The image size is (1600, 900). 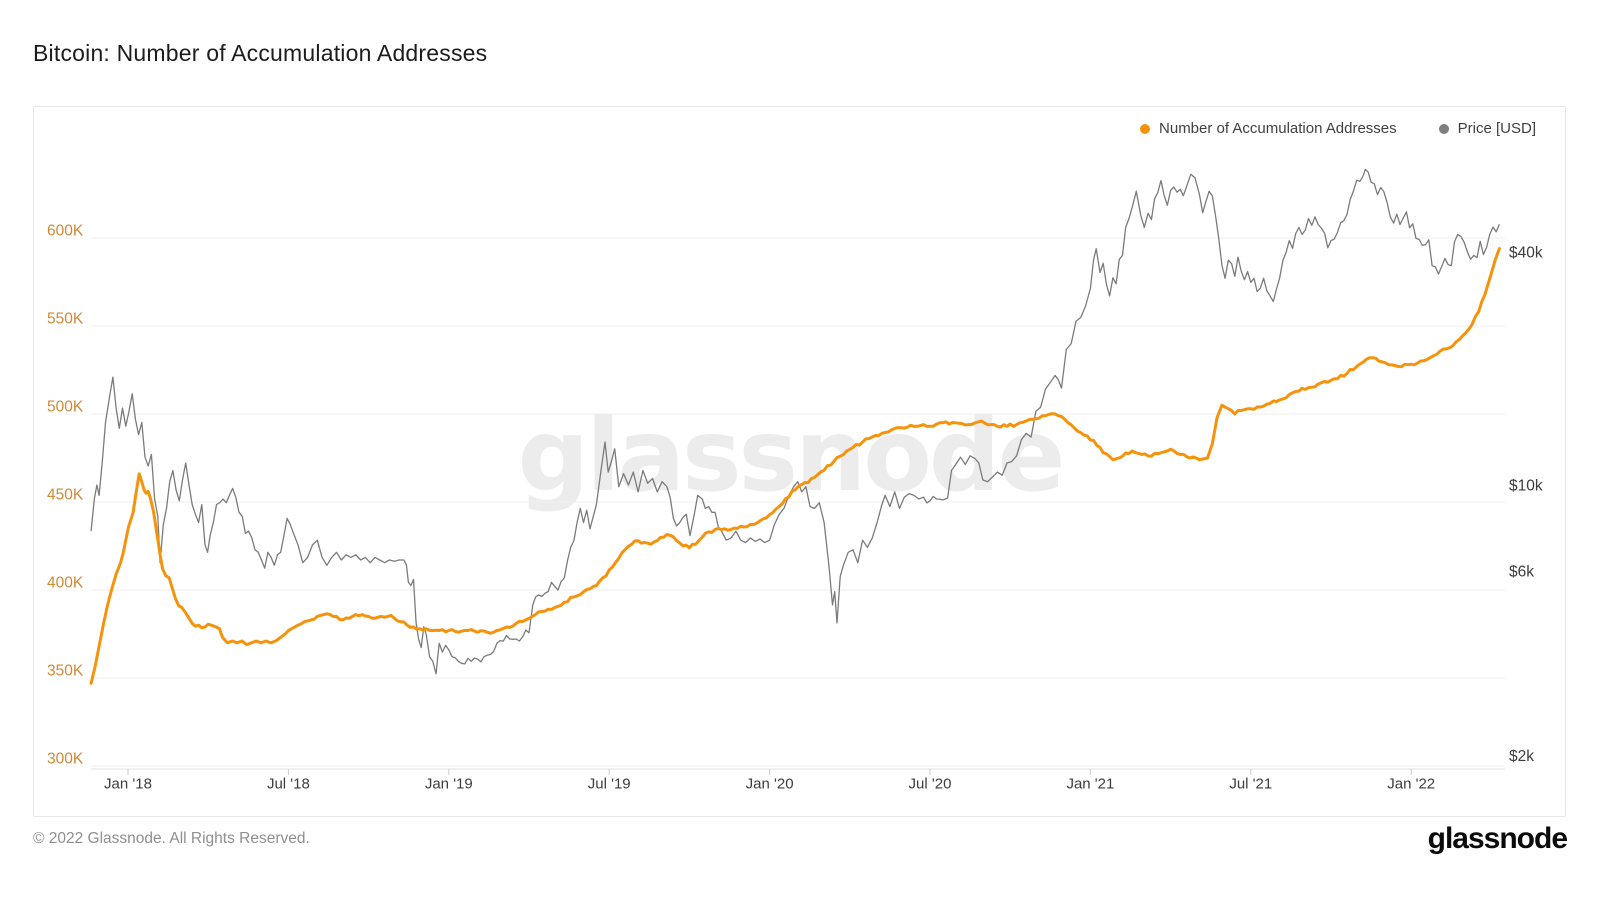 What do you see at coordinates (128, 784) in the screenshot?
I see `x-tick-label: Jan '18` at bounding box center [128, 784].